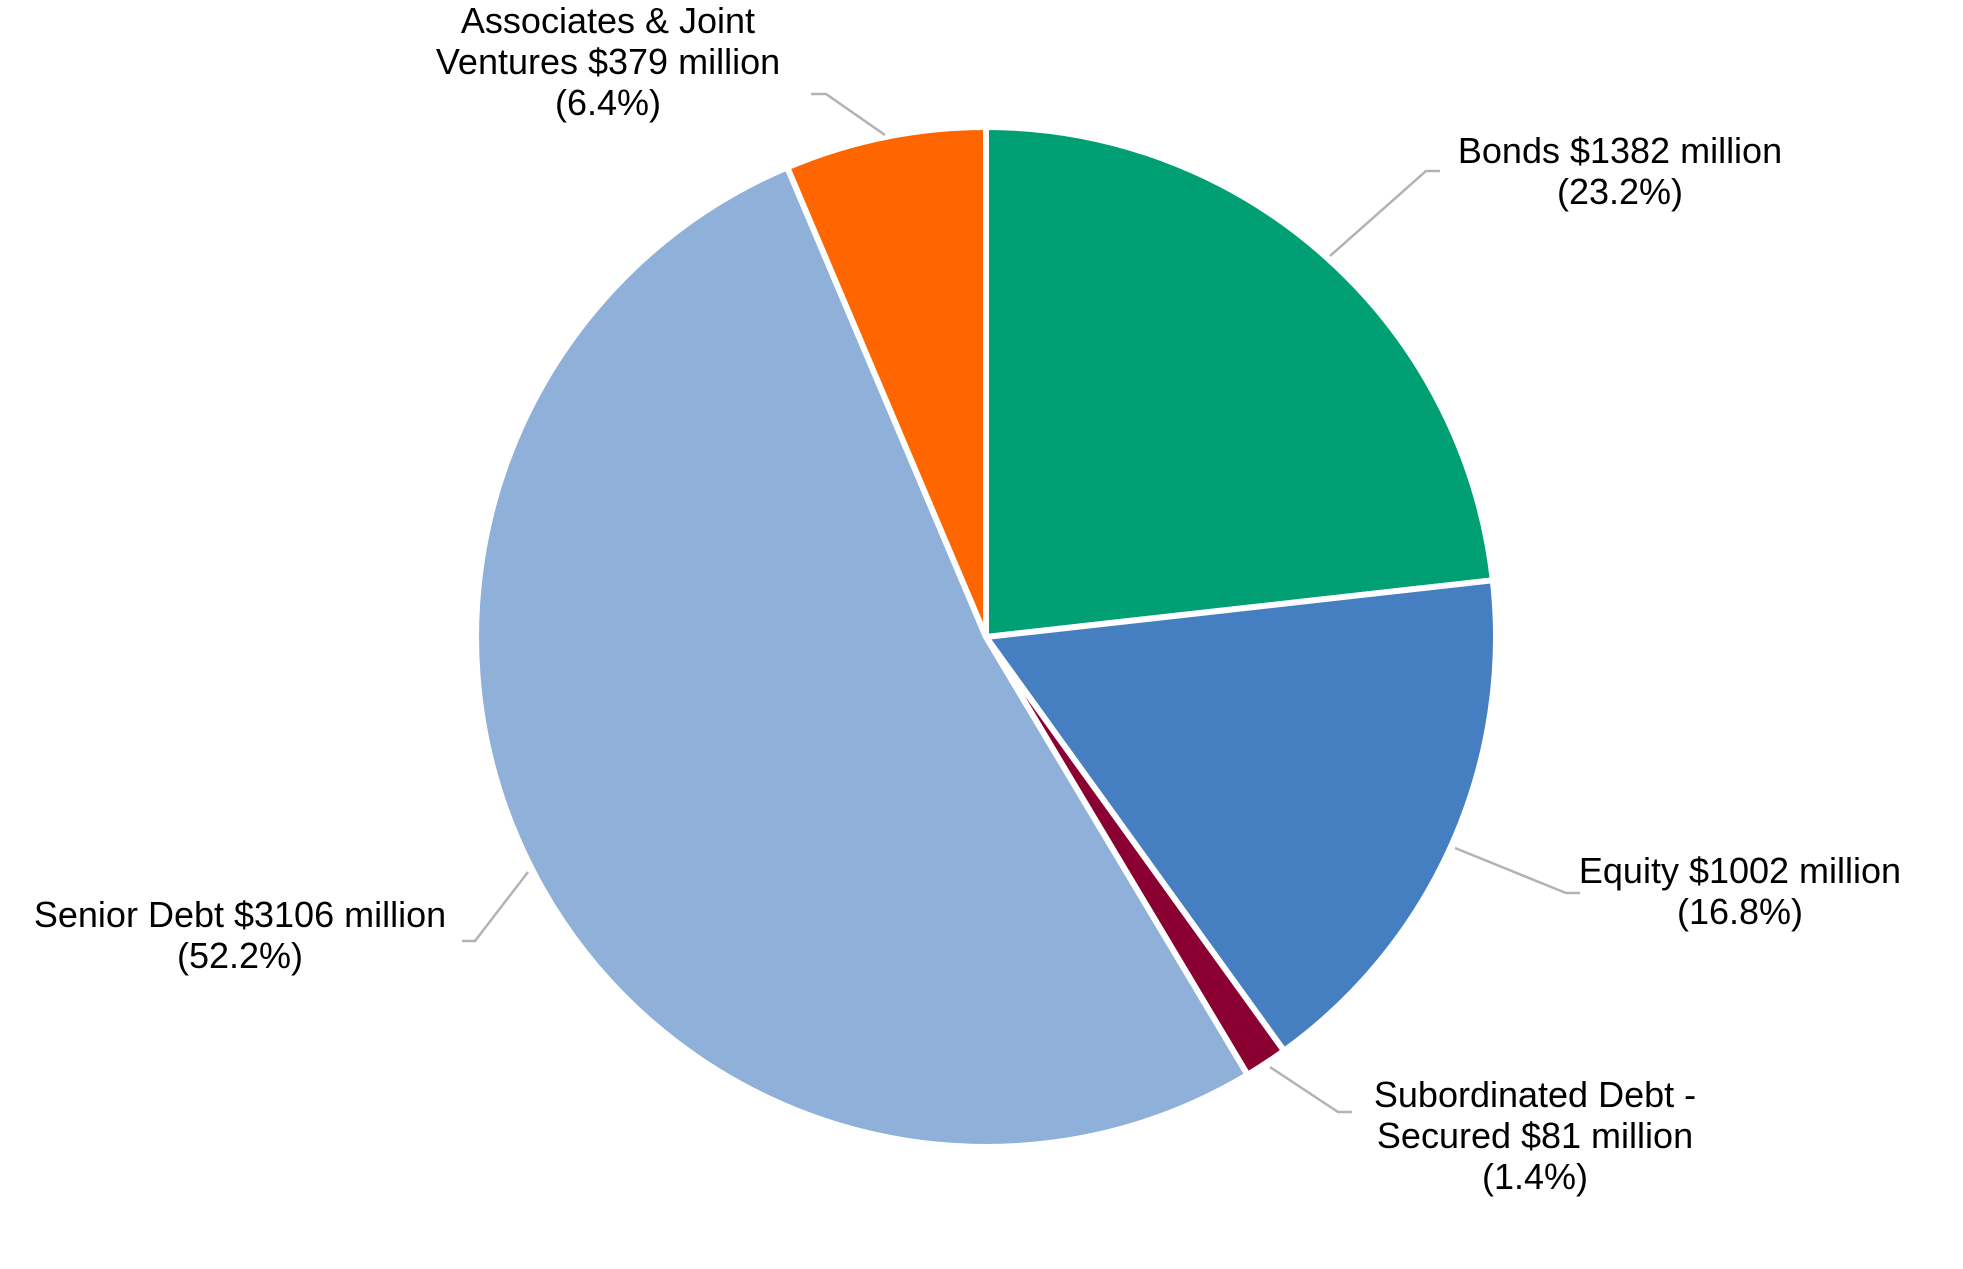 The image size is (1963, 1269). Describe the element at coordinates (1535, 1176) in the screenshot. I see `data-label-line: (1.4%)` at that location.